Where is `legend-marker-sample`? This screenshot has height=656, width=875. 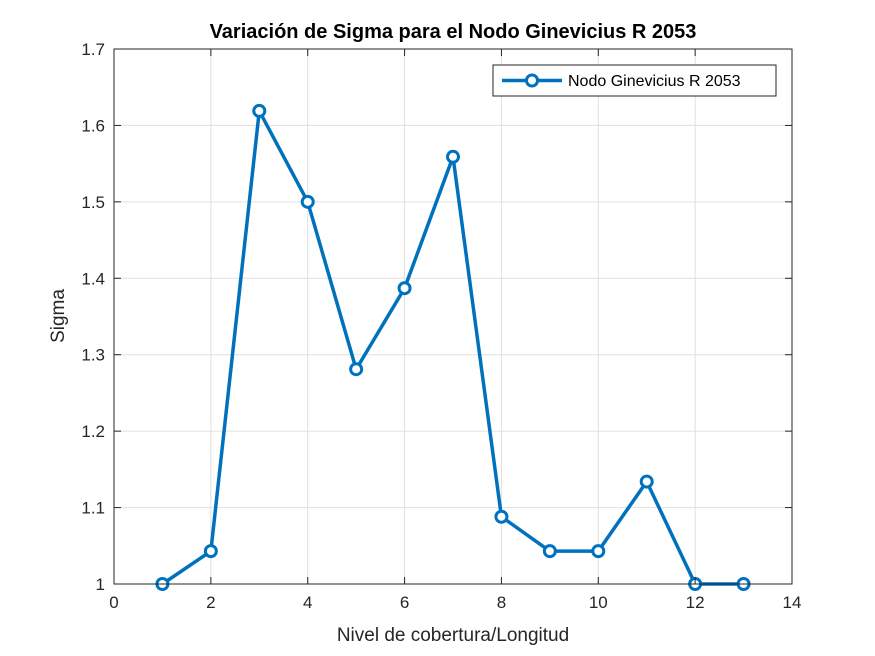 legend-marker-sample is located at coordinates (532, 80).